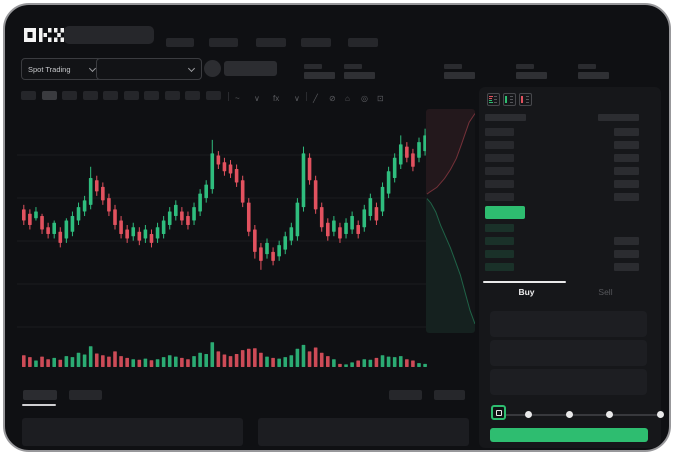 Image resolution: width=673 pixels, height=453 pixels. I want to click on last-price-placeholder, so click(250, 68).